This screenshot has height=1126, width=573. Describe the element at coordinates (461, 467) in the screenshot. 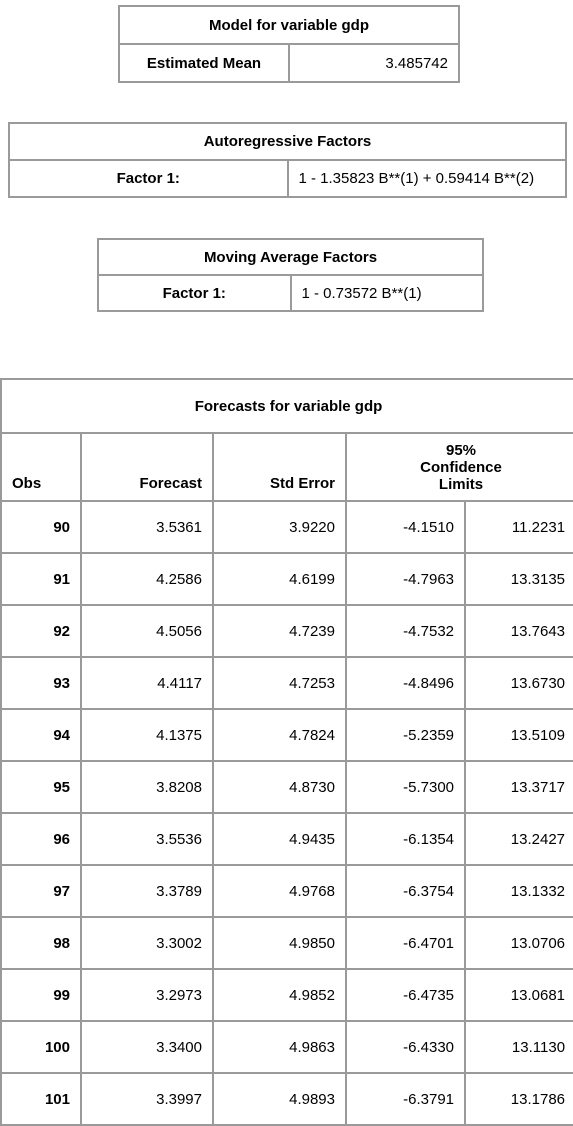

I see `limits-header: 95% Confidence Limits` at that location.